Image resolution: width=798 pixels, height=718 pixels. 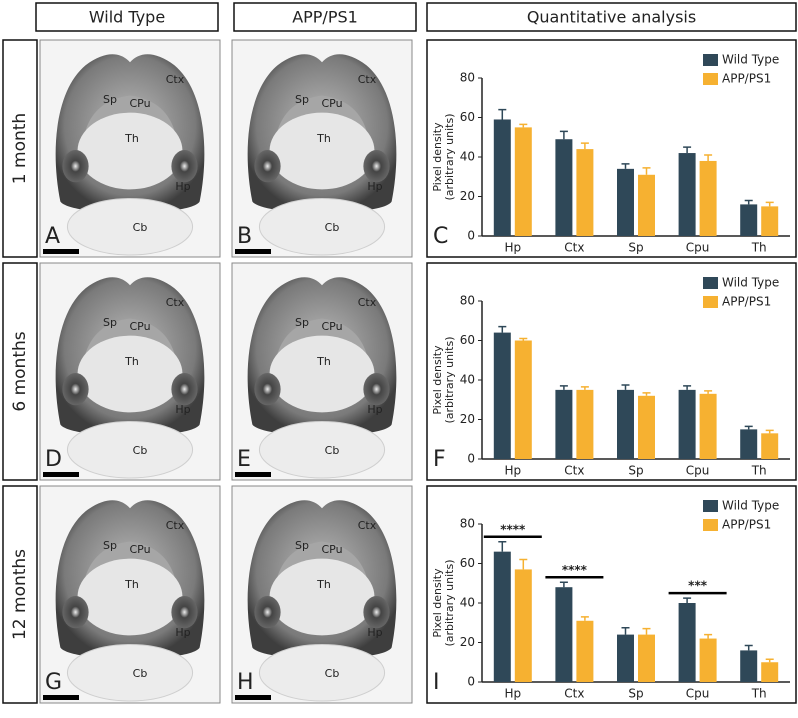 I want to click on significance-label: ****, so click(x=575, y=570).